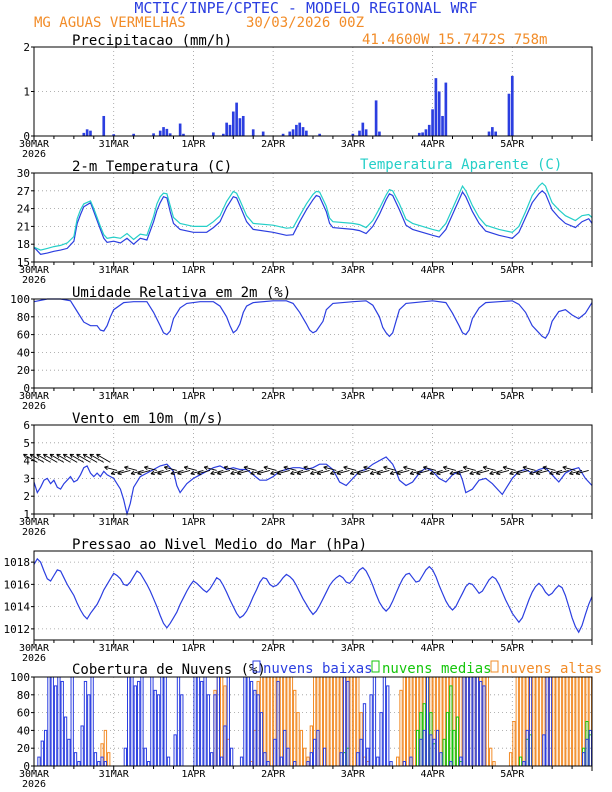 The image size is (612, 792). Describe the element at coordinates (152, 41) in the screenshot. I see `precip-title: Precipitacao (mm/h)` at that location.